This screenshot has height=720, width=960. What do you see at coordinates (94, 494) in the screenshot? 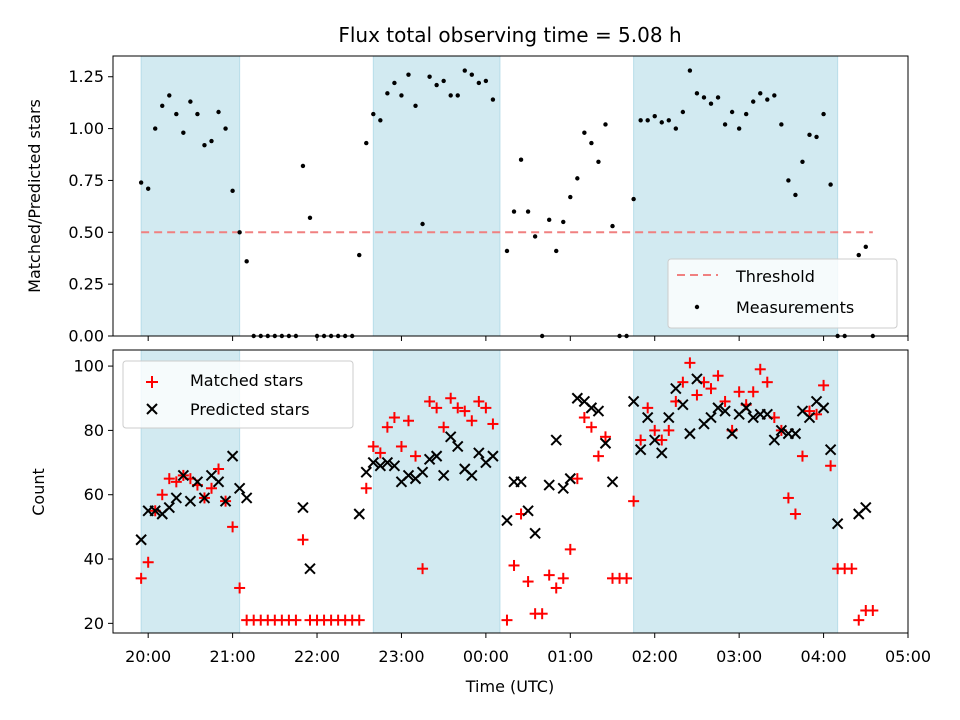
I see `bottom-y-tick-label: 60` at bounding box center [94, 494].